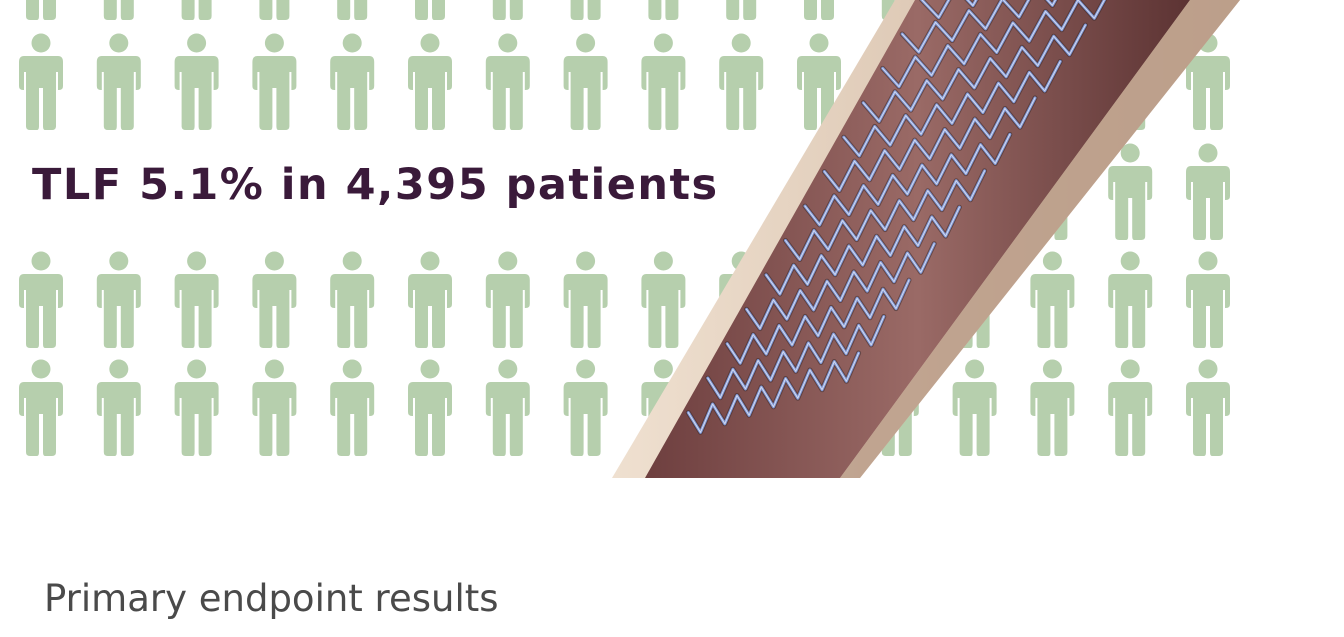 The image size is (1344, 637). I want to click on headline: TLF 5.1% in 4,395 patients, so click(375, 185).